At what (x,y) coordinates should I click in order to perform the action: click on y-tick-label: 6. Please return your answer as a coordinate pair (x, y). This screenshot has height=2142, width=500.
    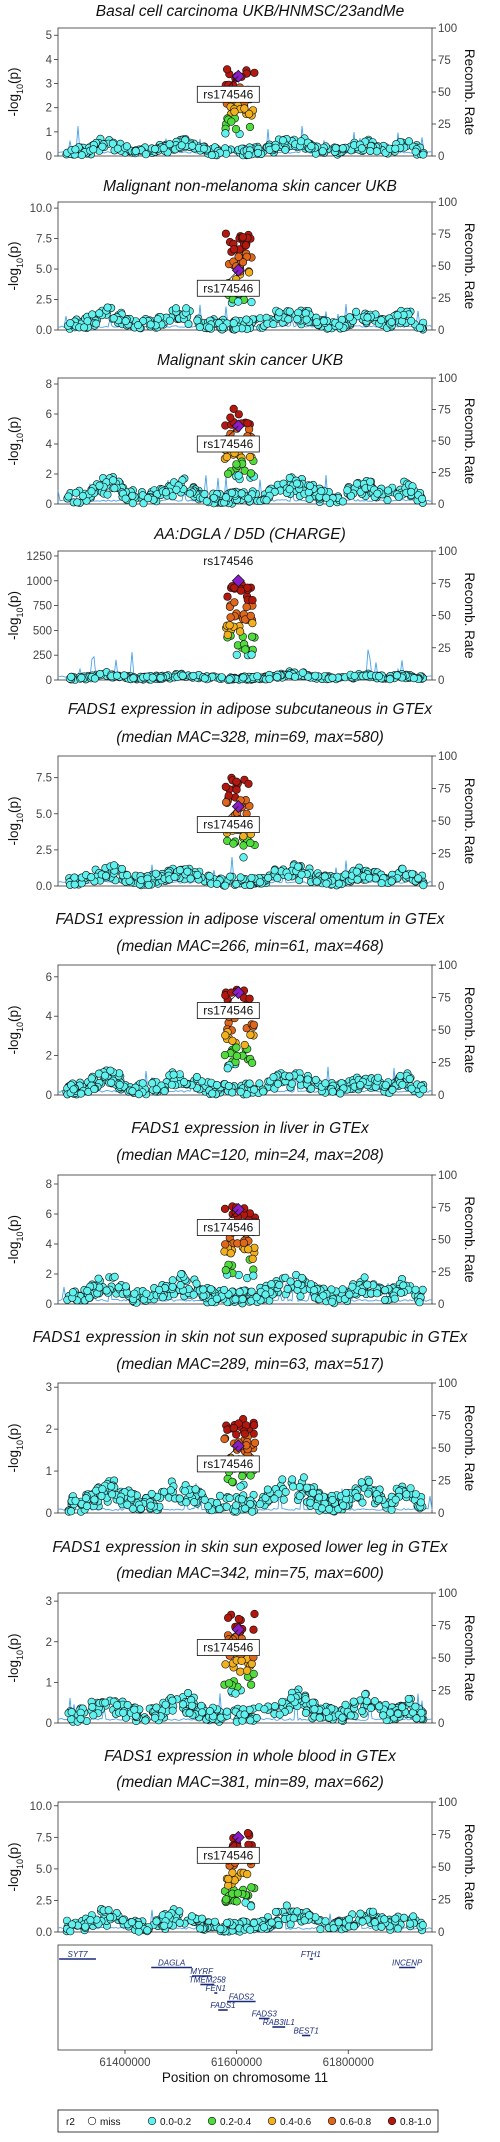
    Looking at the image, I should click on (49, 1215).